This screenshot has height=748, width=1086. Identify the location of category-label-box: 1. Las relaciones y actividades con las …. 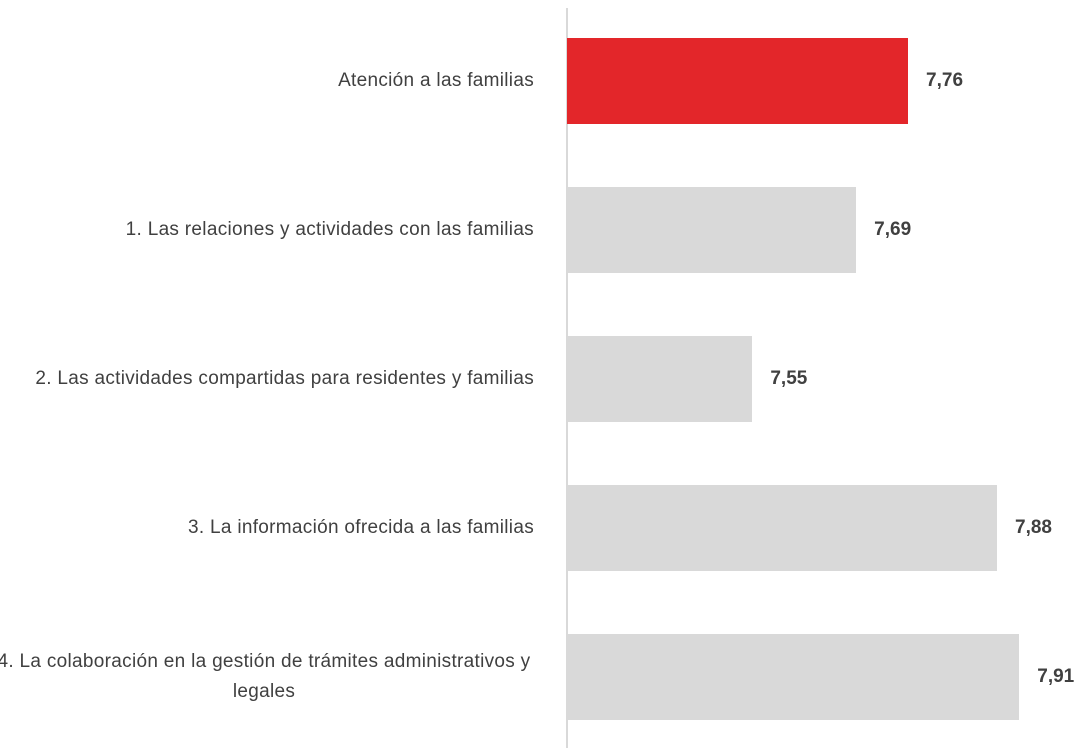
(267, 230).